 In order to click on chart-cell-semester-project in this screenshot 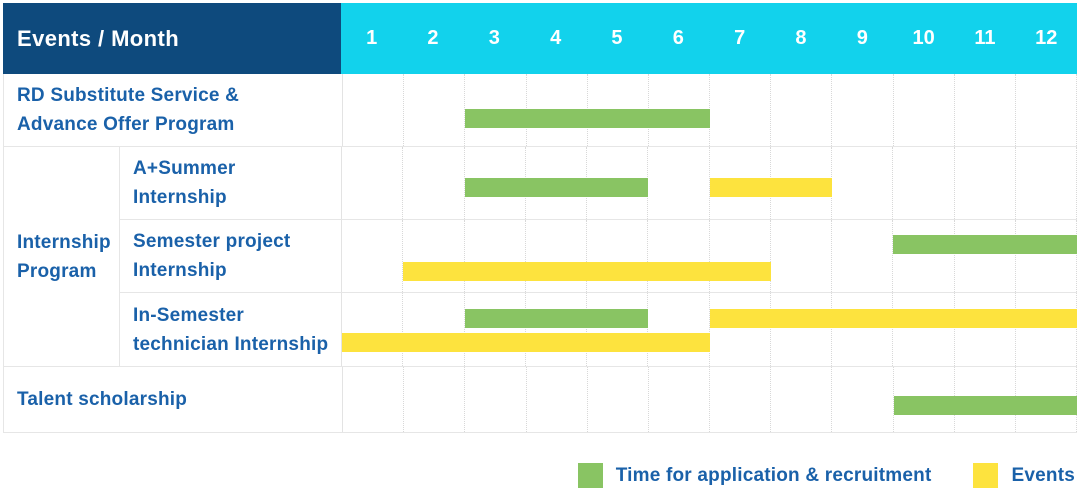, I will do `click(709, 256)`.